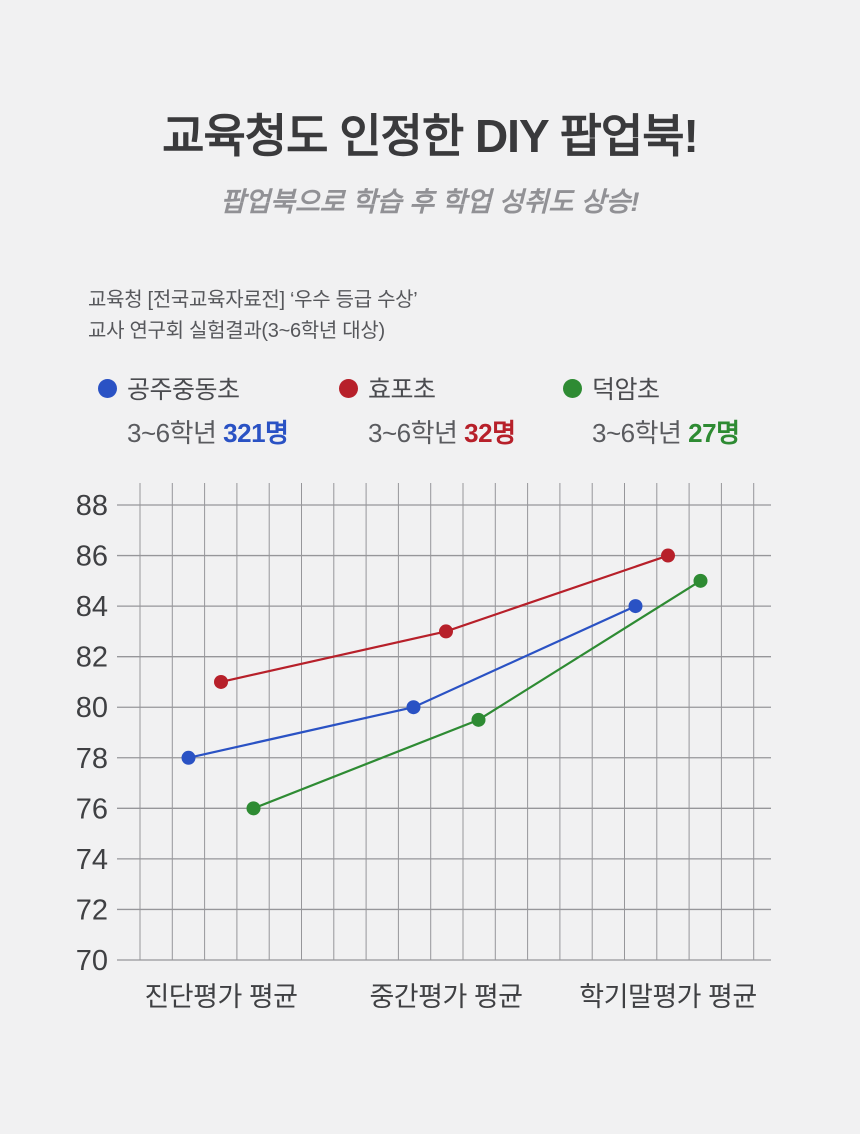 Image resolution: width=860 pixels, height=1134 pixels. Describe the element at coordinates (427, 412) in the screenshot. I see `legend-item-school-2: 효포초 3~6학년 32명` at that location.